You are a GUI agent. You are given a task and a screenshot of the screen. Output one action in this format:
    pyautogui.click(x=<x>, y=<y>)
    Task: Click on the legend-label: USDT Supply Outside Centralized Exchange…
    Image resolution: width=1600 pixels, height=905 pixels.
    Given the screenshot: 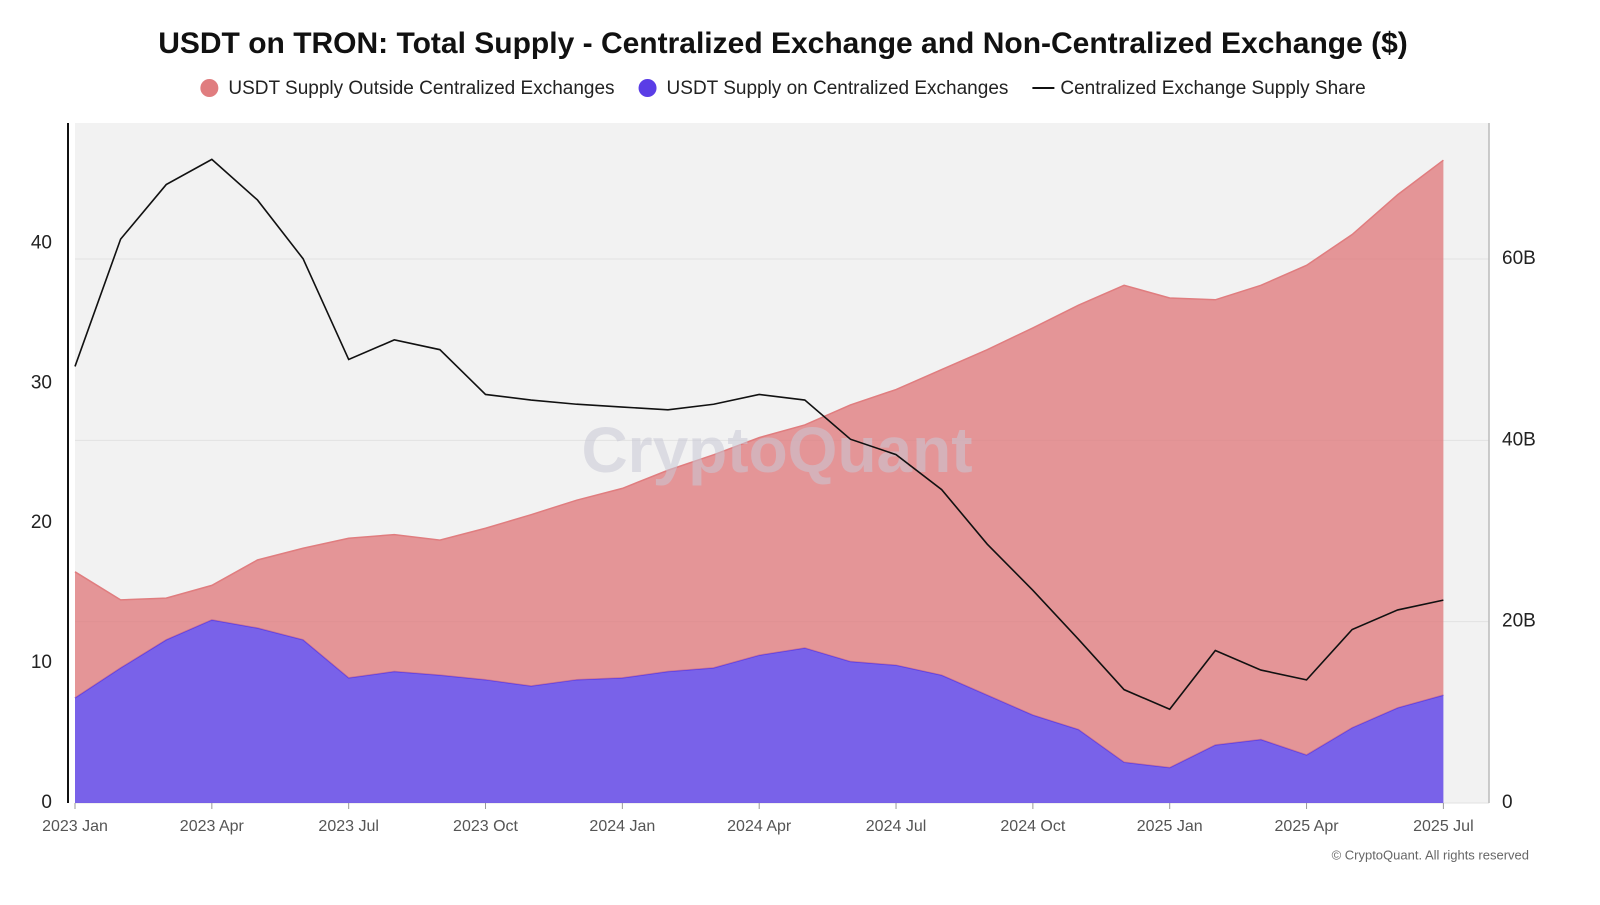 What is the action you would take?
    pyautogui.click(x=421, y=88)
    